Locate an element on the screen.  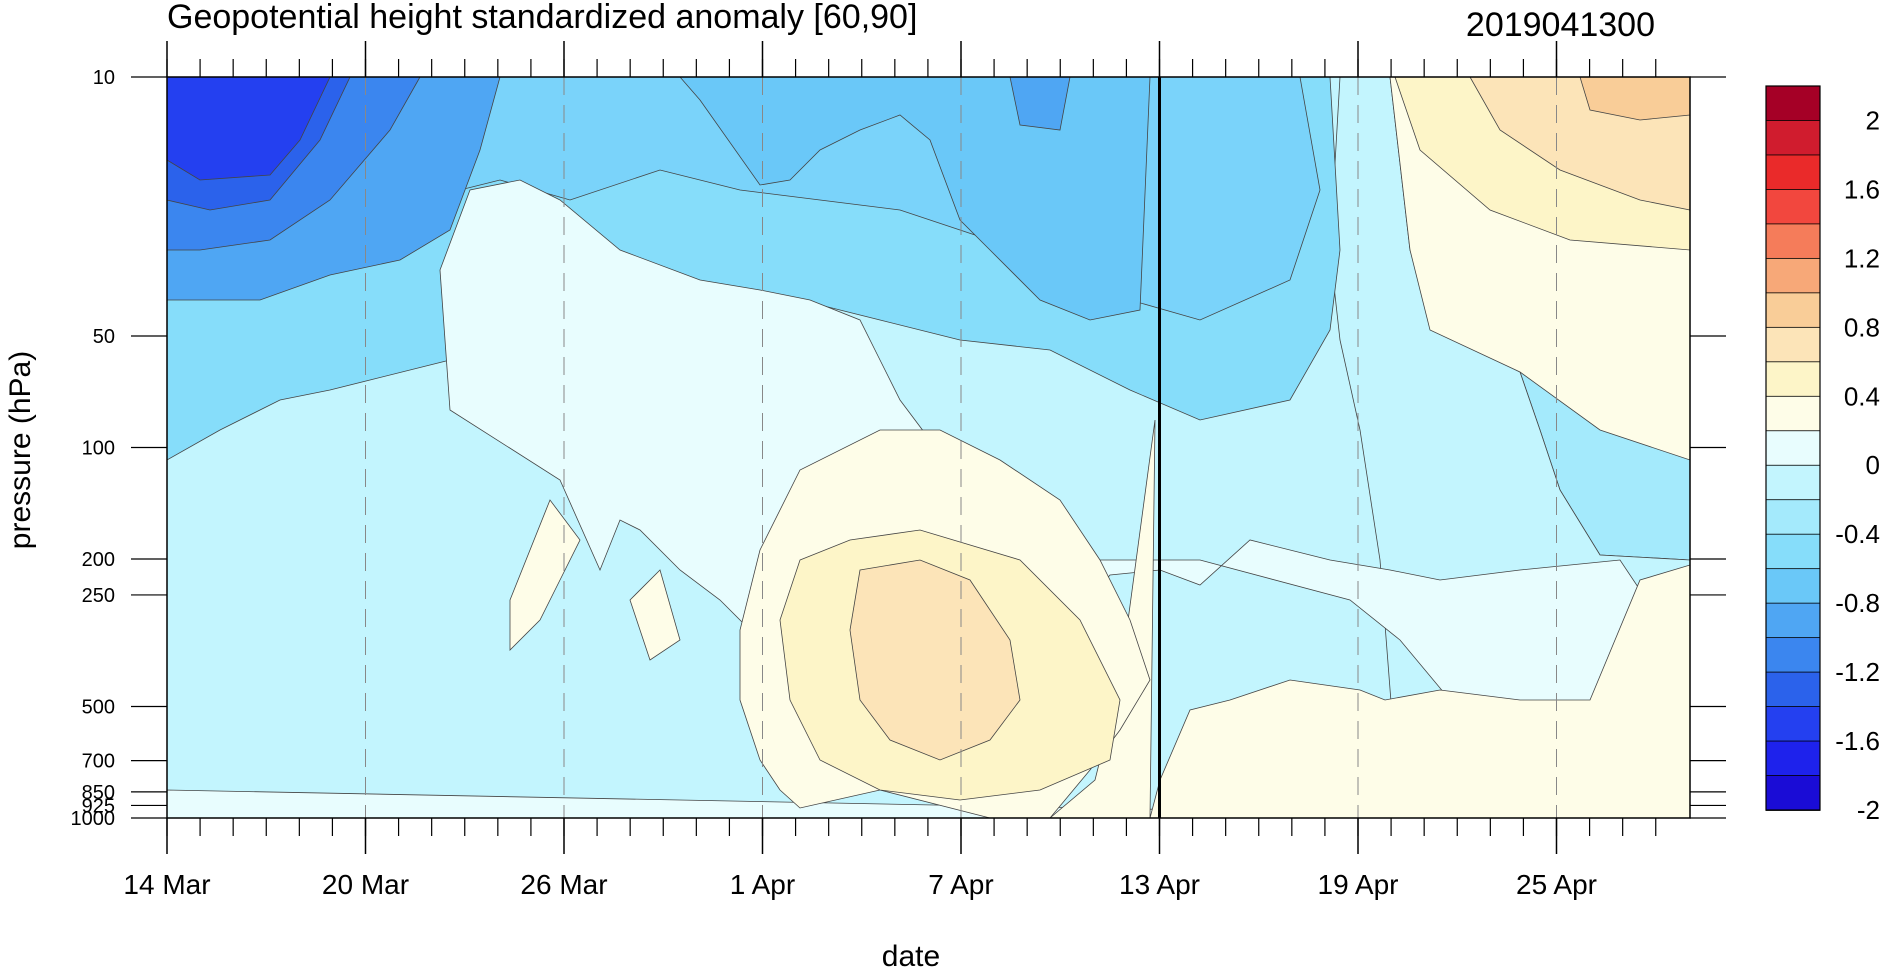
colorbar-frame is located at coordinates (1793, 448).